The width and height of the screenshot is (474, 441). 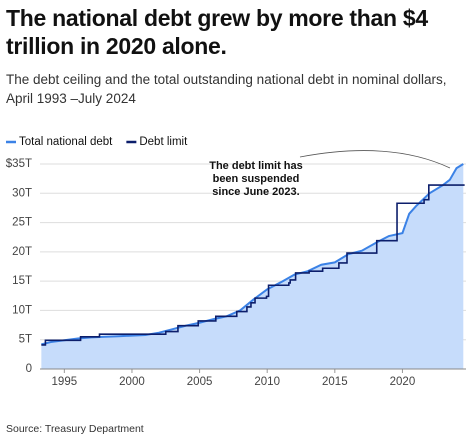 What do you see at coordinates (163, 142) in the screenshot?
I see `legend-label: Debt limit` at bounding box center [163, 142].